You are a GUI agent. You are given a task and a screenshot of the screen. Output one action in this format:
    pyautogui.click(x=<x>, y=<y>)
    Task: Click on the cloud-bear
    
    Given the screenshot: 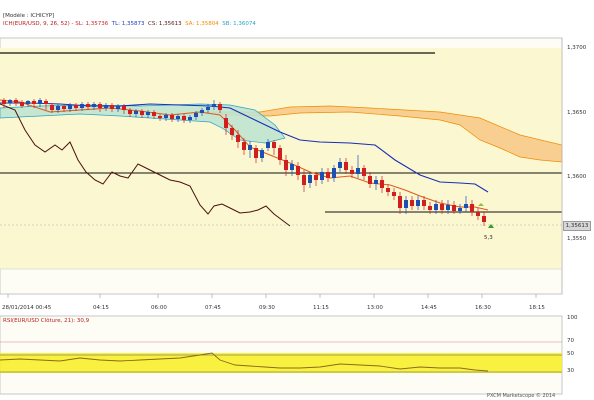 What is the action you would take?
    pyautogui.click(x=378, y=134)
    